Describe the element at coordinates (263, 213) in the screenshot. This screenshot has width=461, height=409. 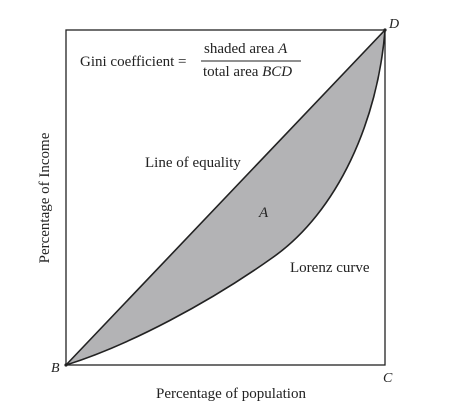
I see `label-area-a: A` at that location.